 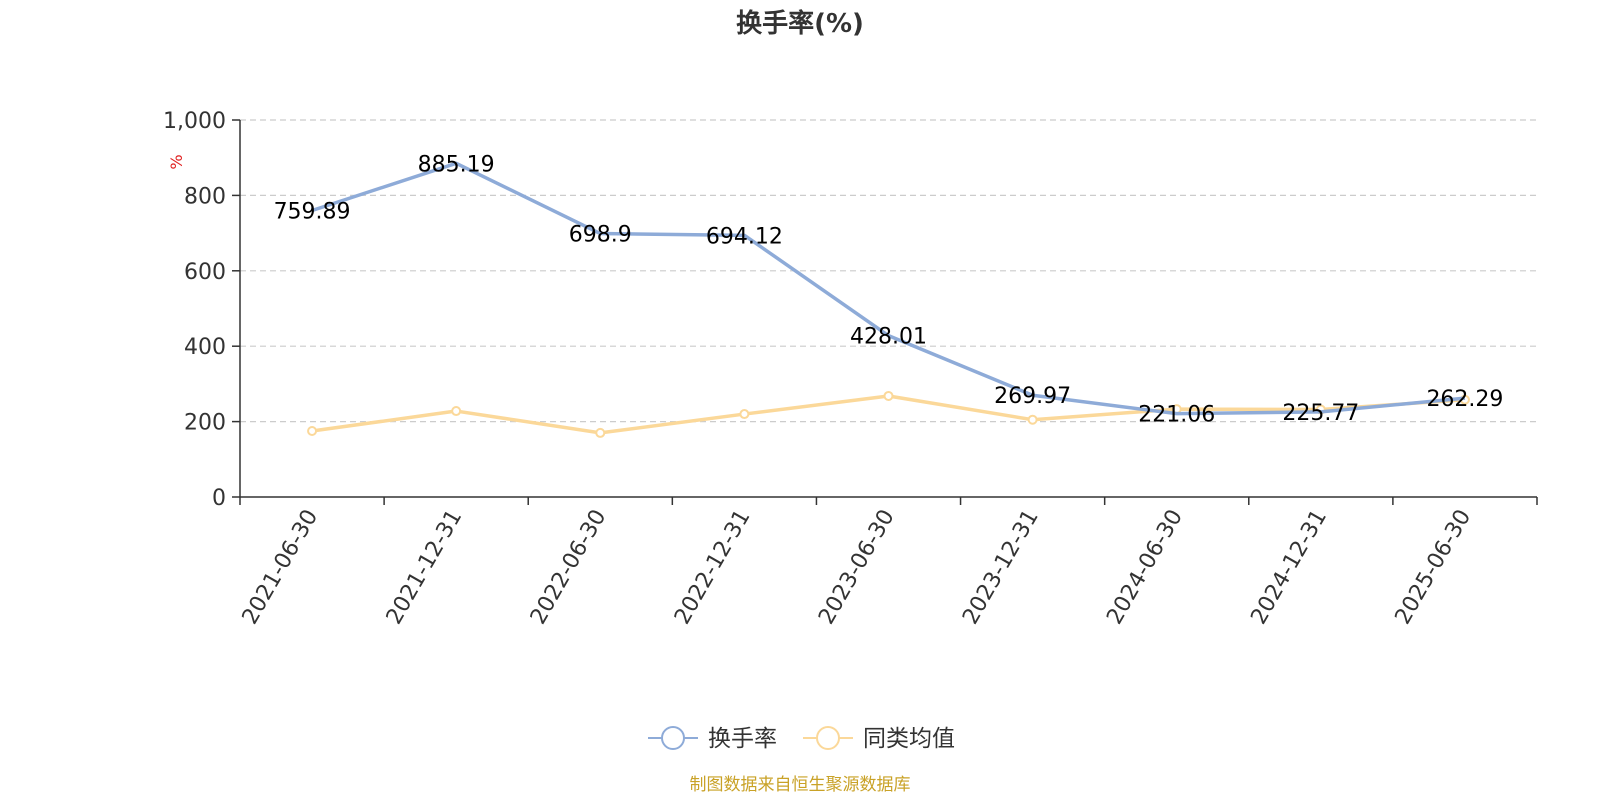 What do you see at coordinates (1320, 413) in the screenshot?
I see `data-label: 225.77` at bounding box center [1320, 413].